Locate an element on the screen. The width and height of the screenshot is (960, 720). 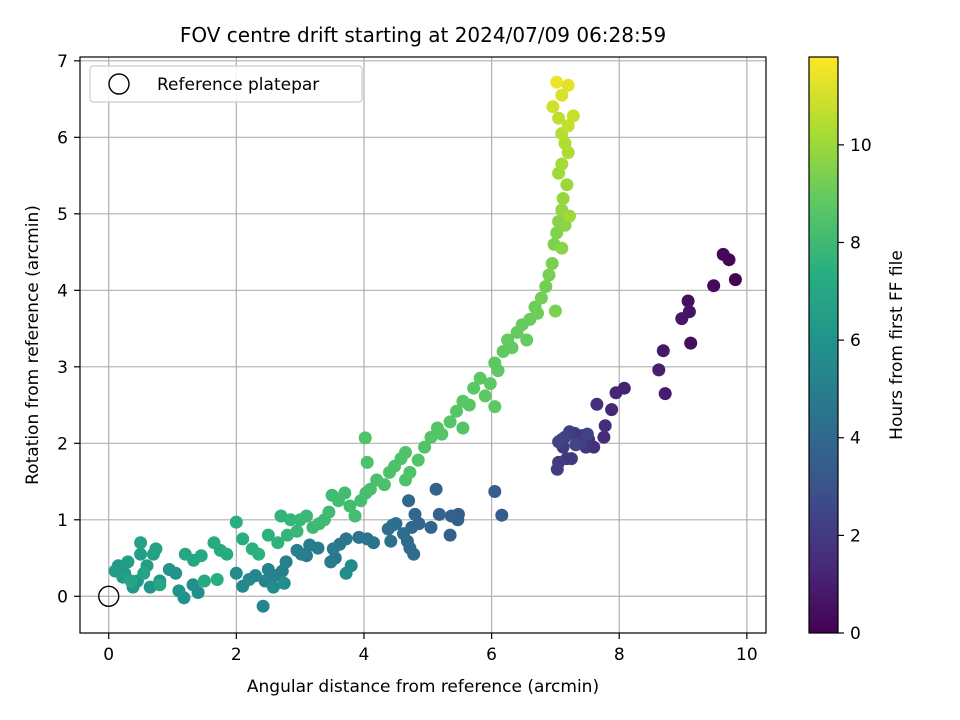
y-tick-label: 1 is located at coordinates (62, 521).